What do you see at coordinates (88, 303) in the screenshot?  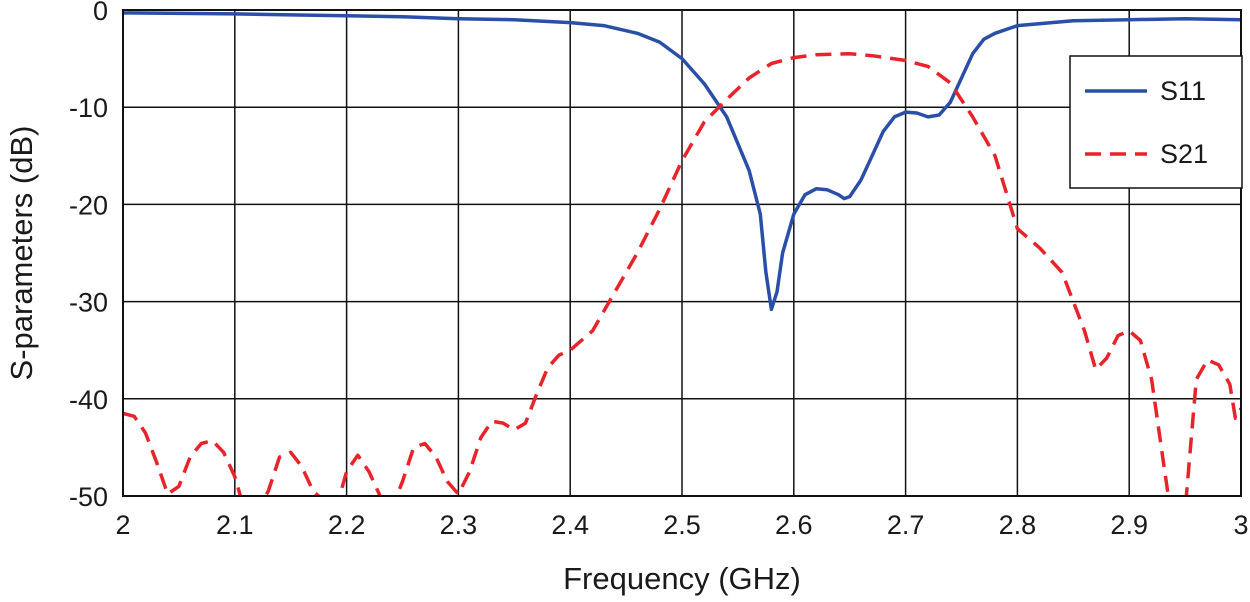 I see `y-tick-label: -30` at bounding box center [88, 303].